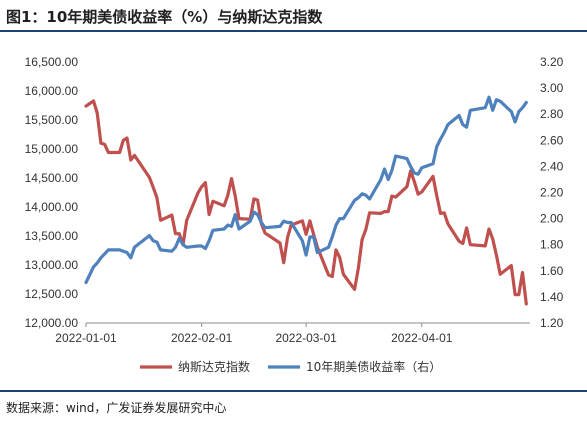  What do you see at coordinates (552, 245) in the screenshot?
I see `right-tick-label: 1.80` at bounding box center [552, 245].